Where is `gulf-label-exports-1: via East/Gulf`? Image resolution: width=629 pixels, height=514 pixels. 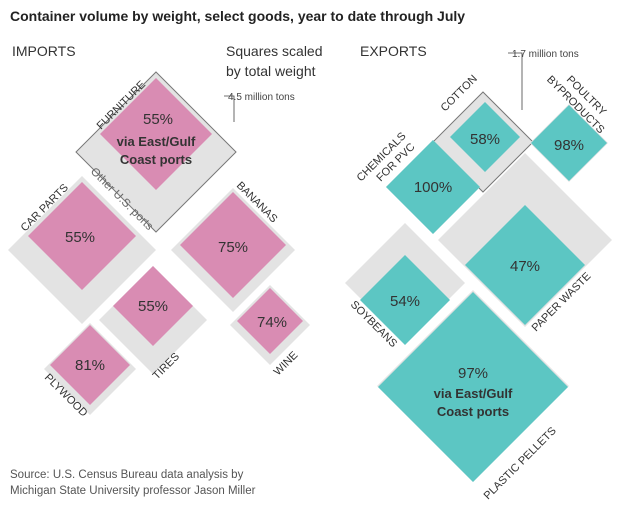 gulf-label-exports-1: via East/Gulf is located at coordinates (473, 393).